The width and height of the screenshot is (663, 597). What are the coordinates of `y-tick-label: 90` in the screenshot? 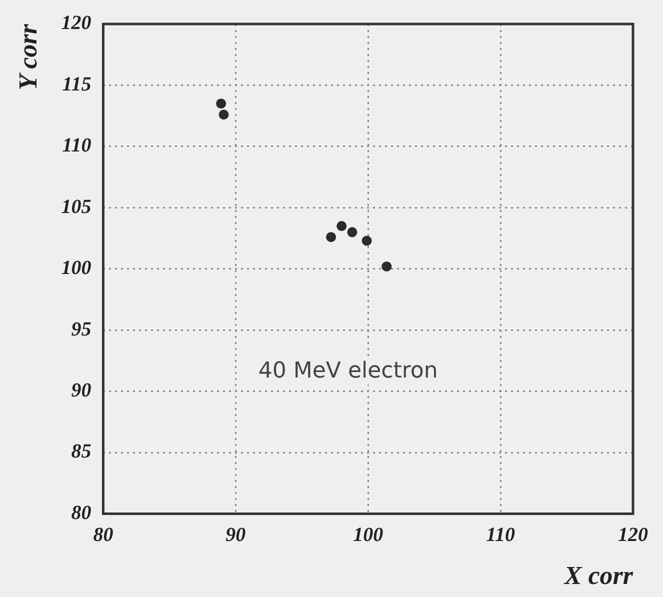 It's located at (81, 391).